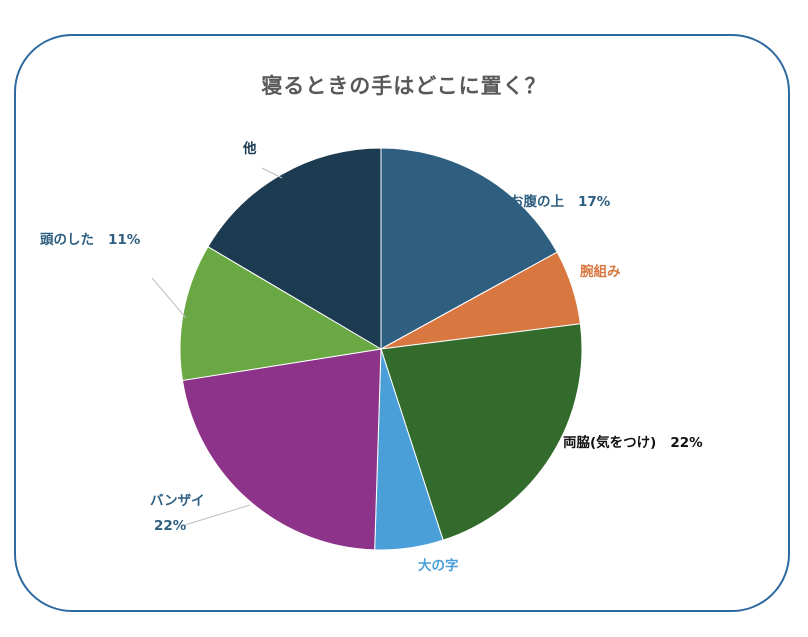 Image resolution: width=808 pixels, height=637 pixels. What do you see at coordinates (177, 501) in the screenshot?
I see `label-banzai: バンザイ` at bounding box center [177, 501].